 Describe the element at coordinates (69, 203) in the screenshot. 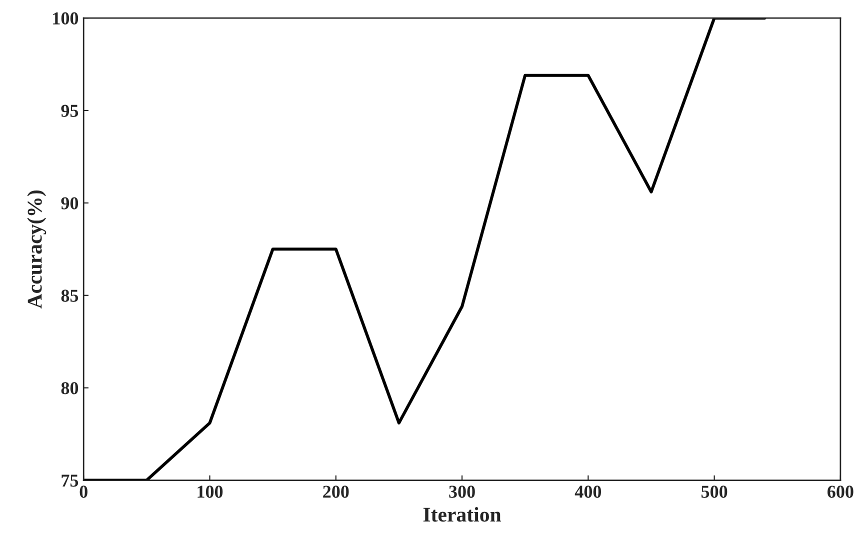

I see `y-tick-label: 90` at that location.